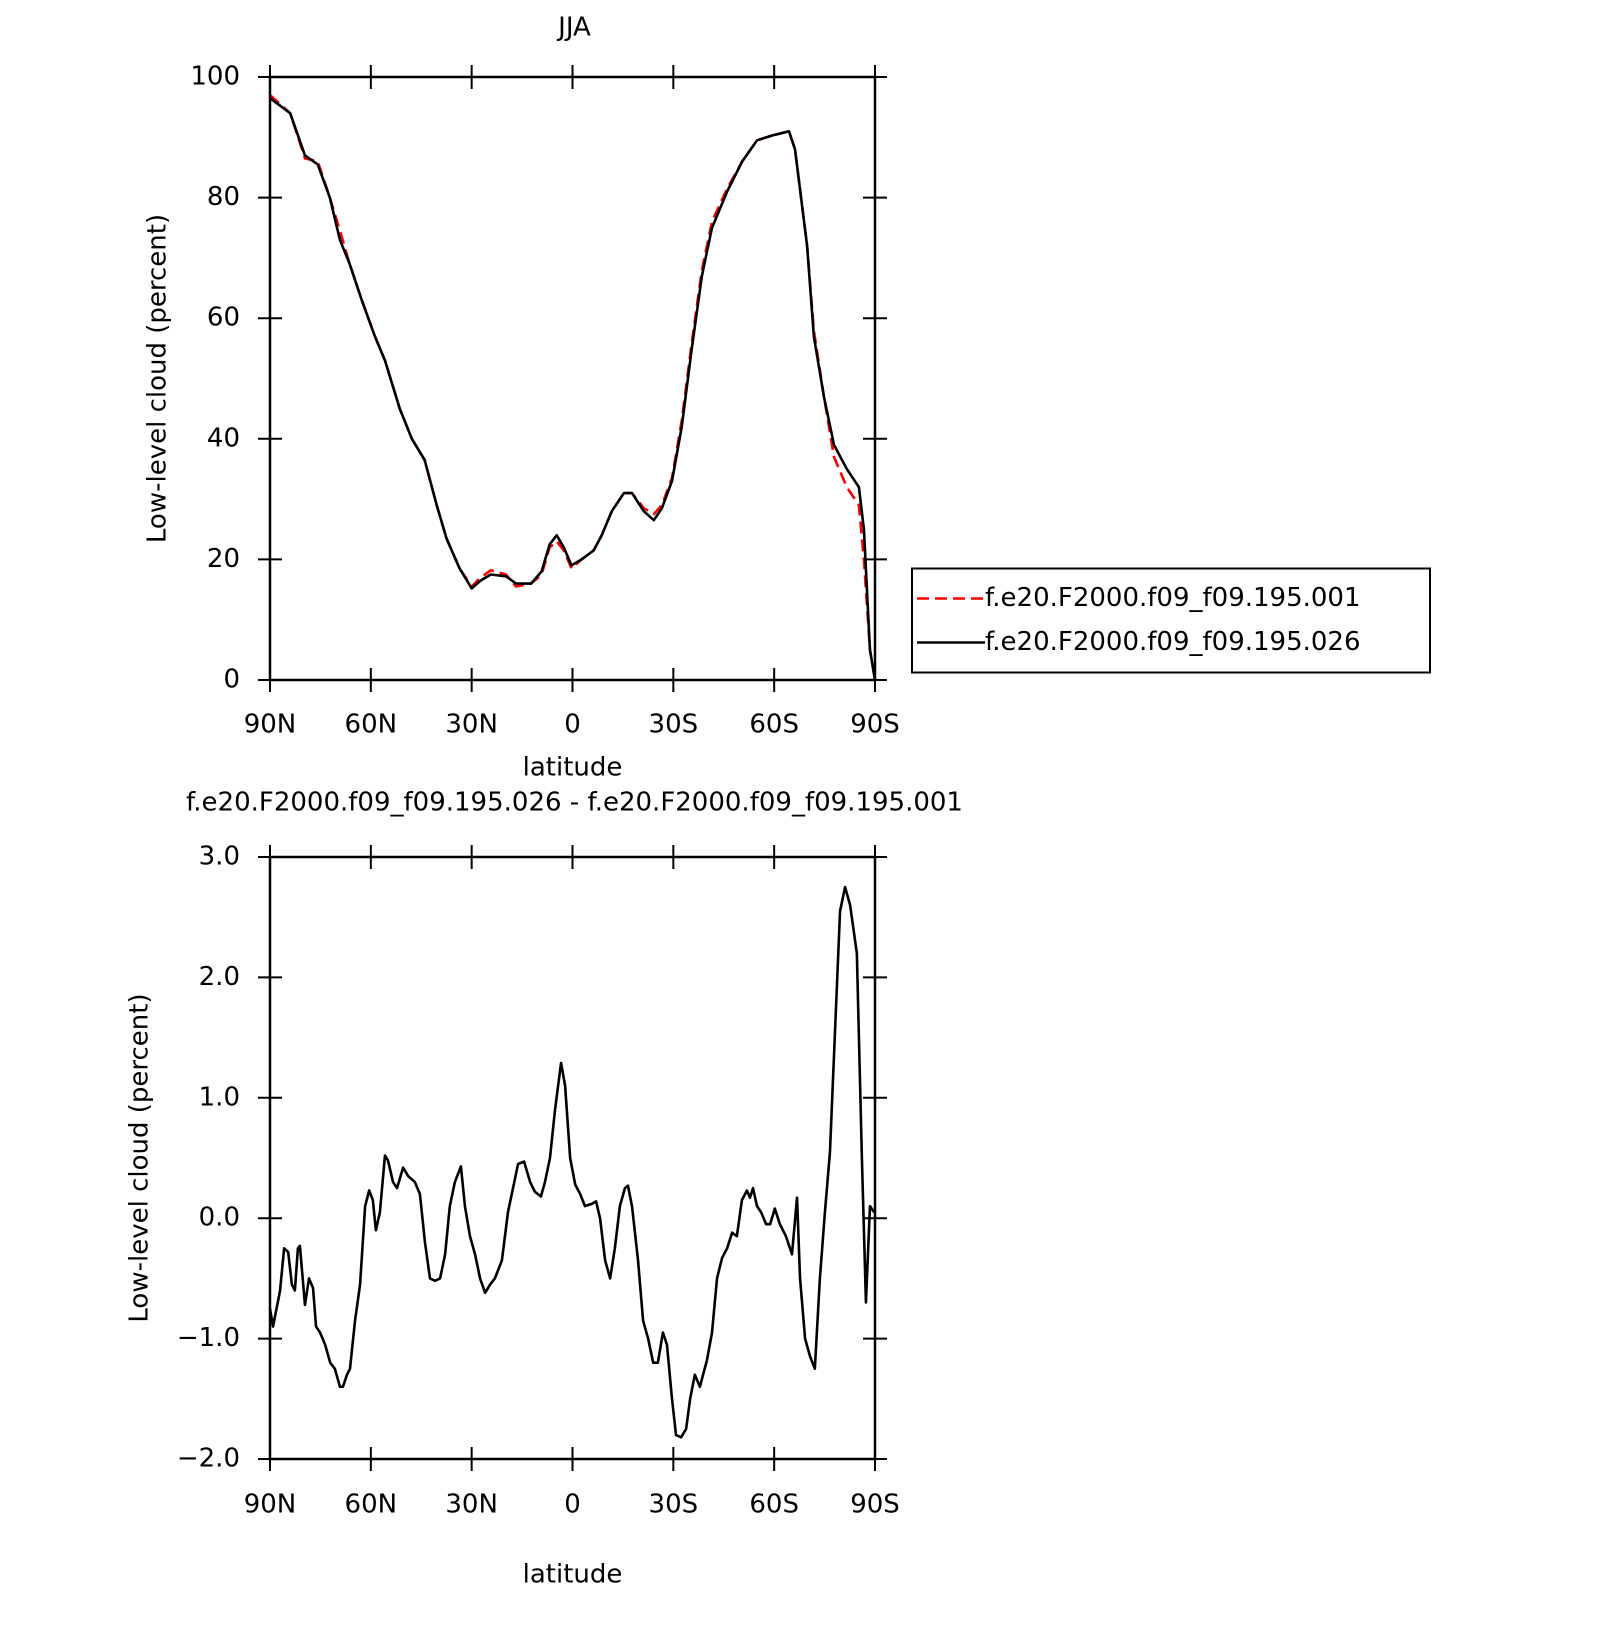 This screenshot has width=1597, height=1635. Describe the element at coordinates (219, 1097) in the screenshot. I see `y-tick-label: 1.0` at that location.